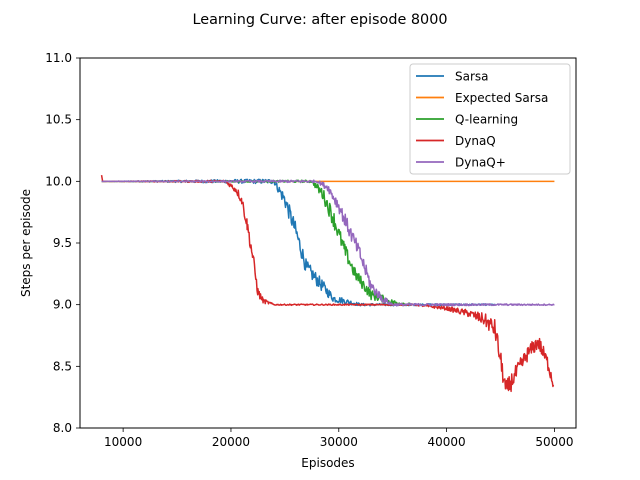 Image resolution: width=640 pixels, height=480 pixels. I want to click on chart-title: Learning Curve: after episode 8000, so click(319, 20).